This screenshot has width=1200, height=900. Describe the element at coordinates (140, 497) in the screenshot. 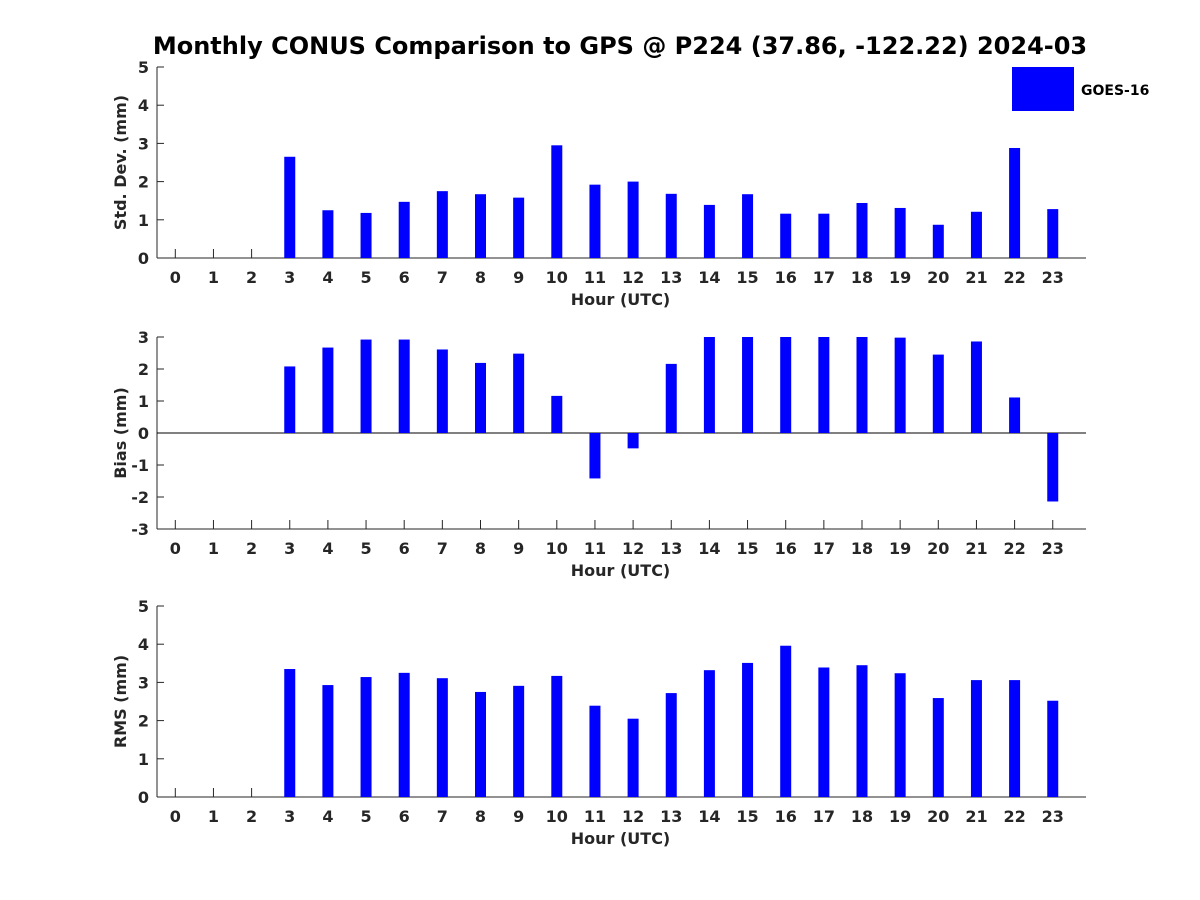

I see `y-tick-label: -2` at that location.